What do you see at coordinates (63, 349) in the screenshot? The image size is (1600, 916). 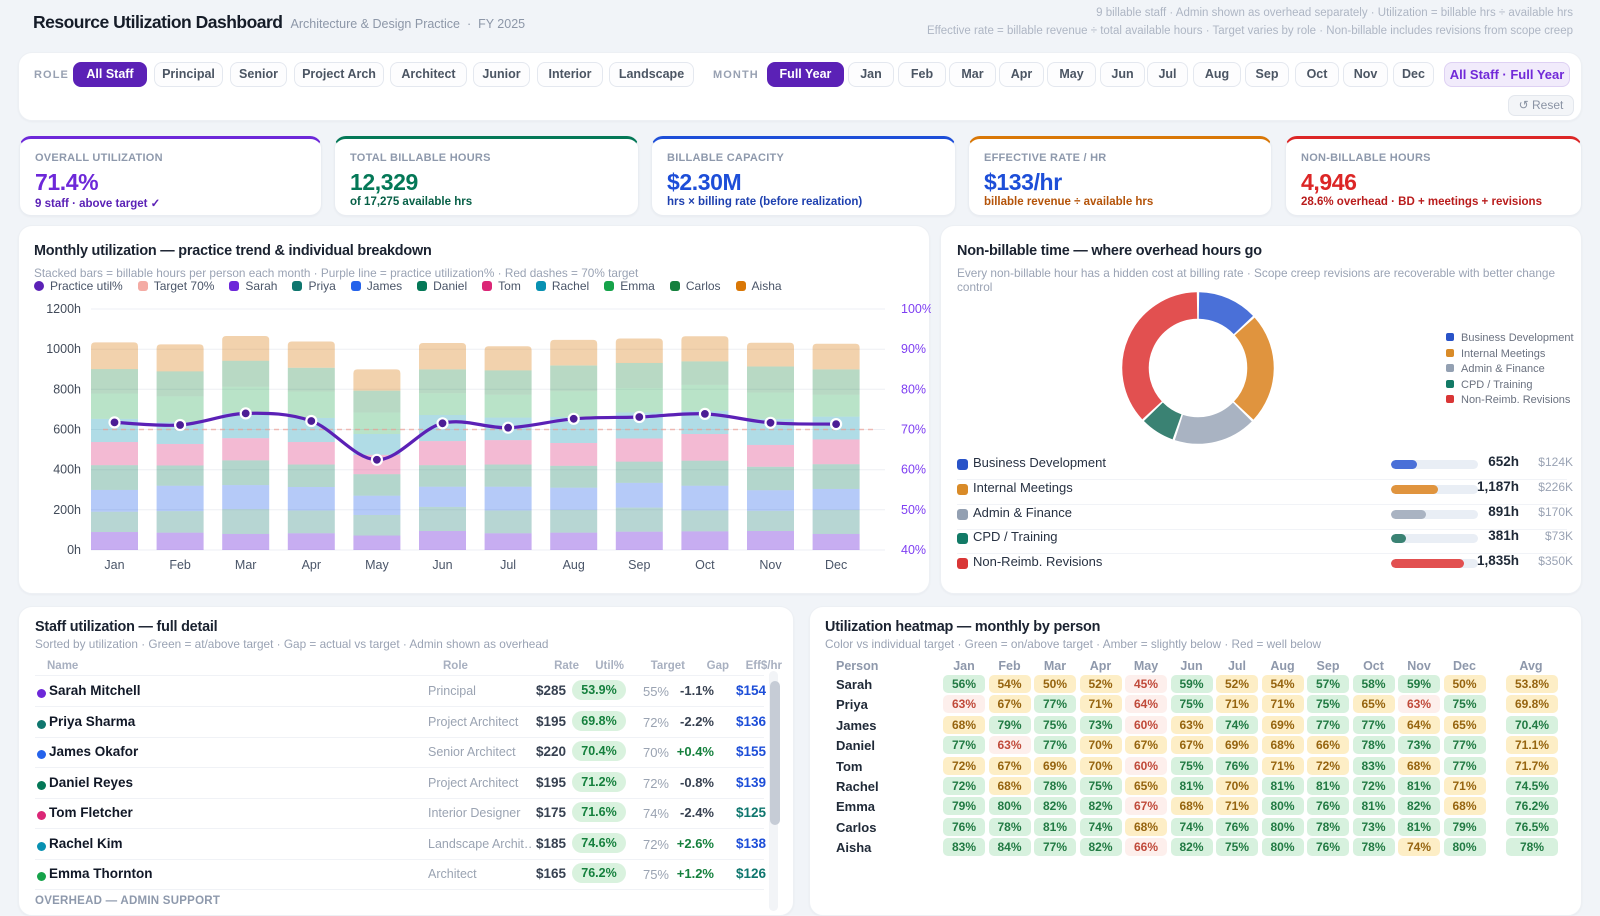 I see `svg-text: 1000h` at bounding box center [63, 349].